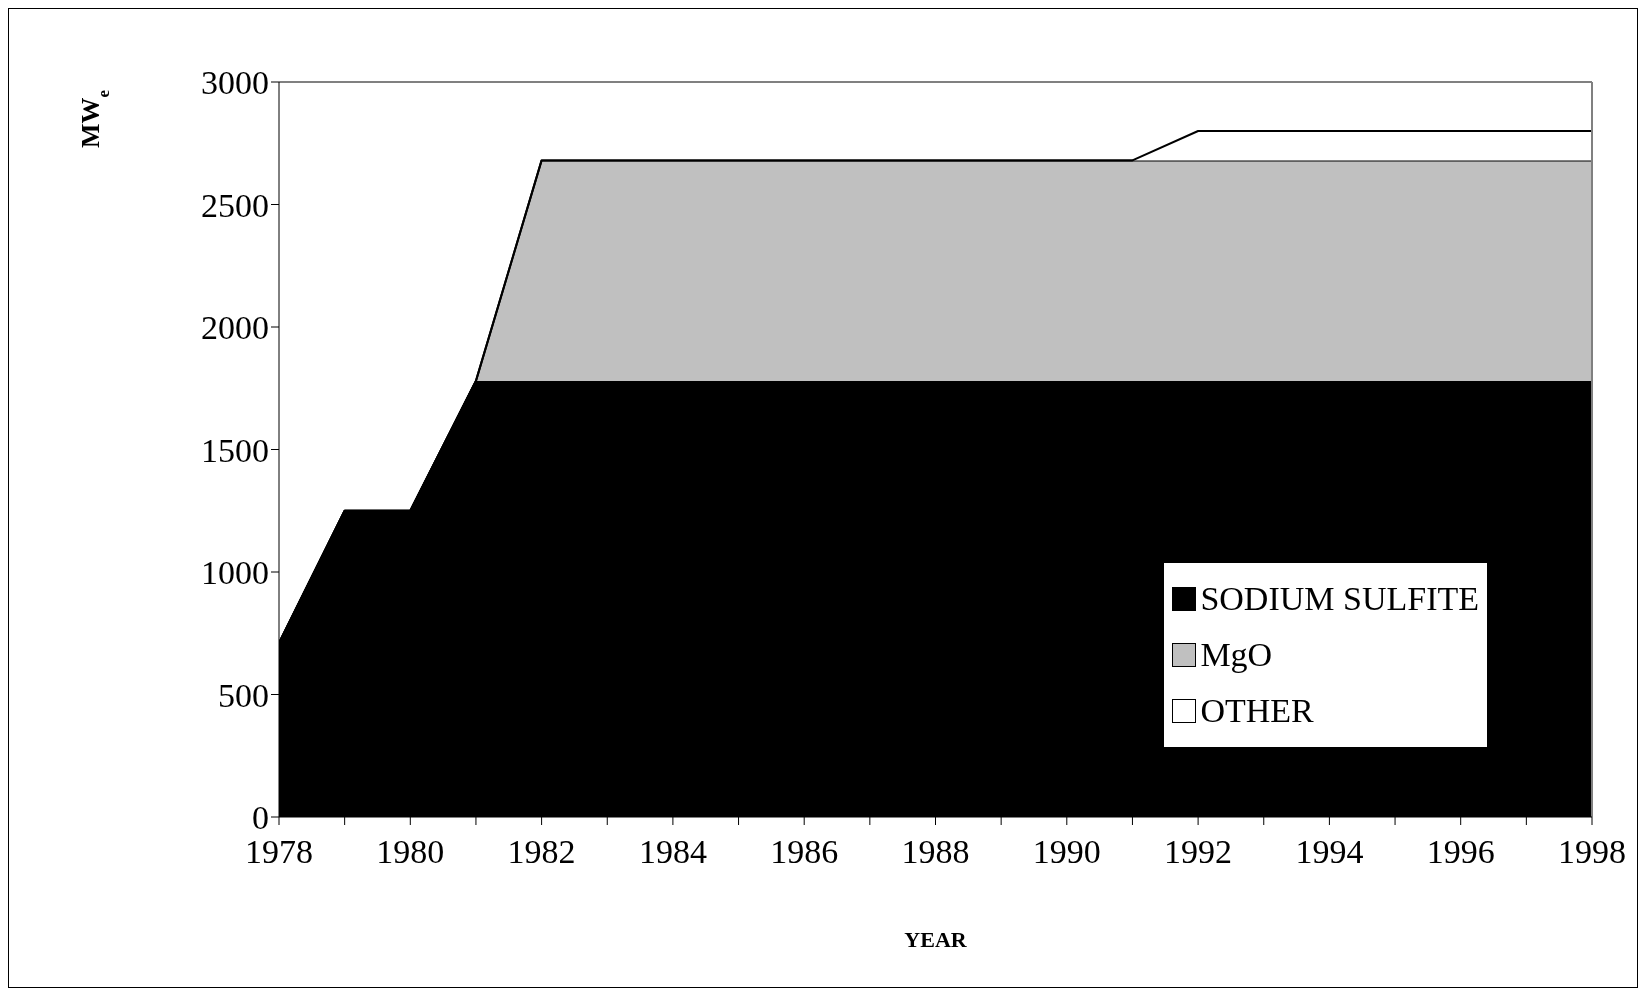 This screenshot has width=1646, height=997. What do you see at coordinates (1198, 852) in the screenshot?
I see `x-tick-label: 1992` at bounding box center [1198, 852].